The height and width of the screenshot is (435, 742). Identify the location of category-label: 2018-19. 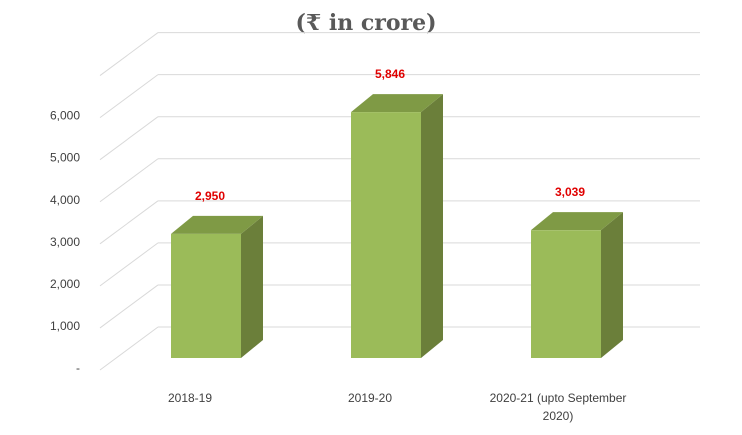
(190, 398).